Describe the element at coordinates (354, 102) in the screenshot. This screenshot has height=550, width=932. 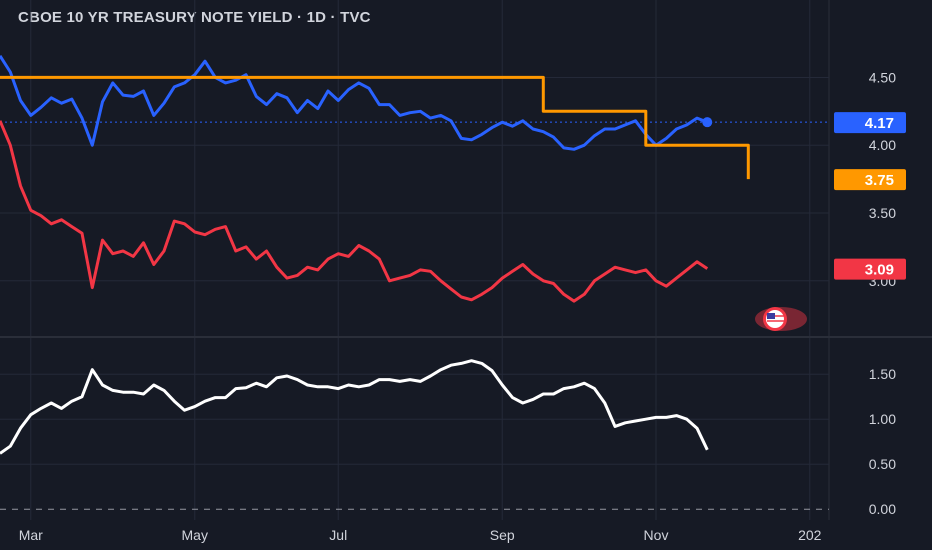
I see `series-line-us10y` at that location.